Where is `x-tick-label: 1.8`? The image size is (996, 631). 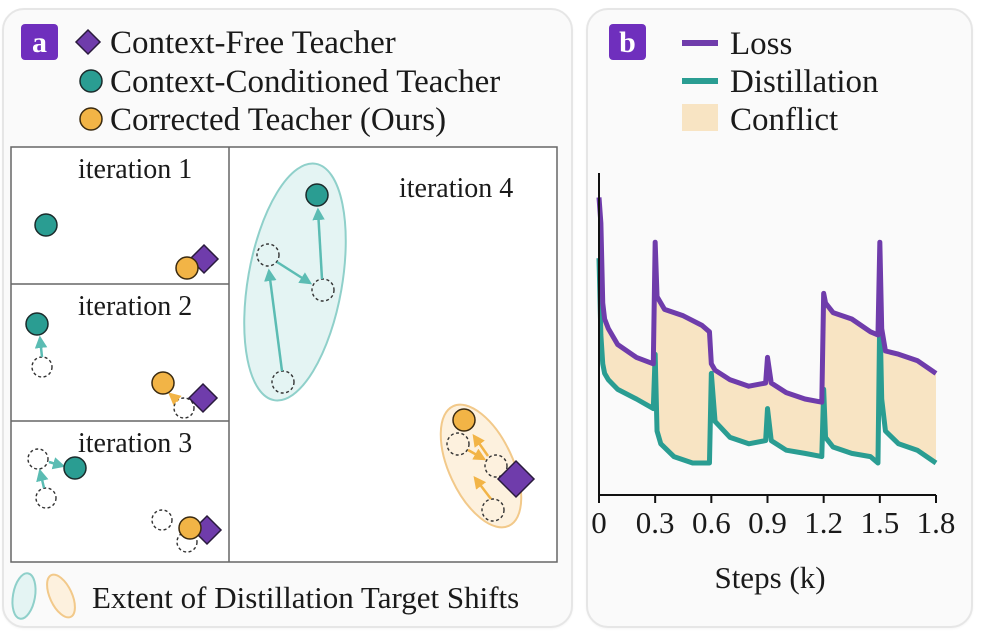
x-tick-label: 1.8 is located at coordinates (936, 522).